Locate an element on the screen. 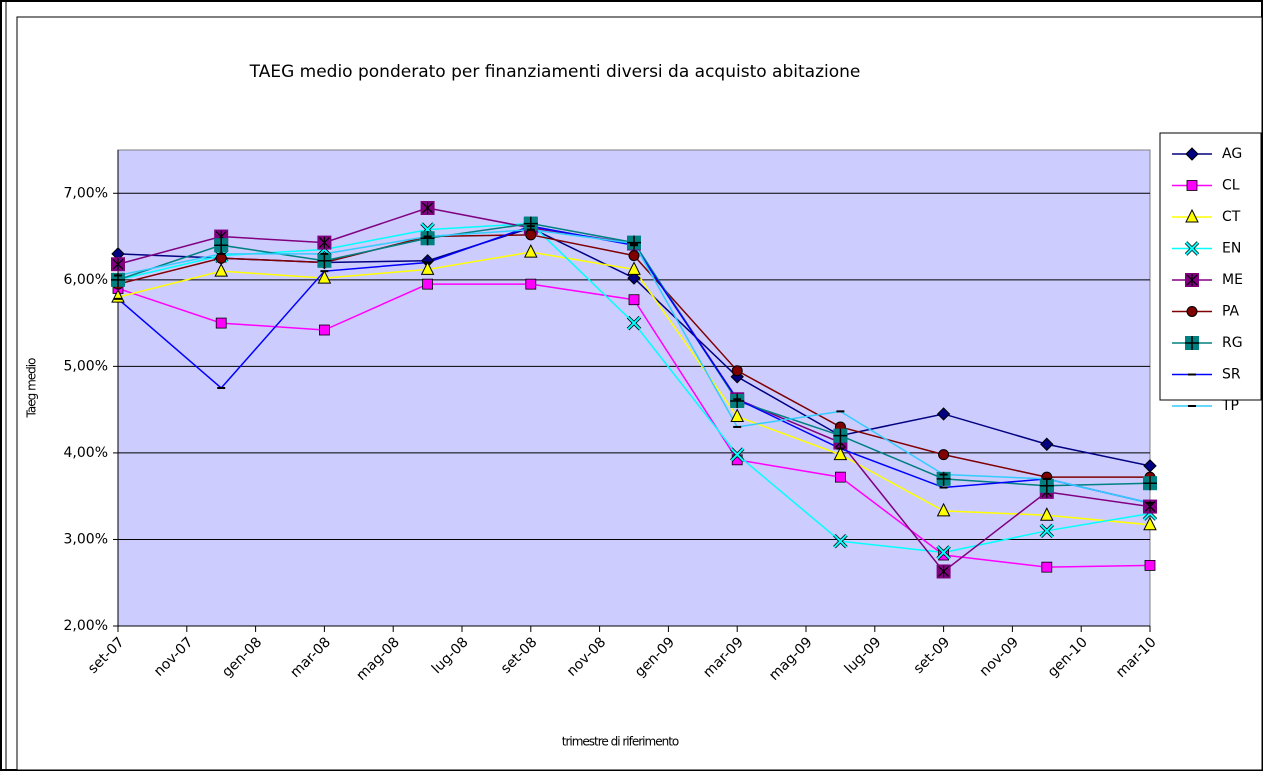 This screenshot has height=771, width=1263. legend is located at coordinates (1210, 266).